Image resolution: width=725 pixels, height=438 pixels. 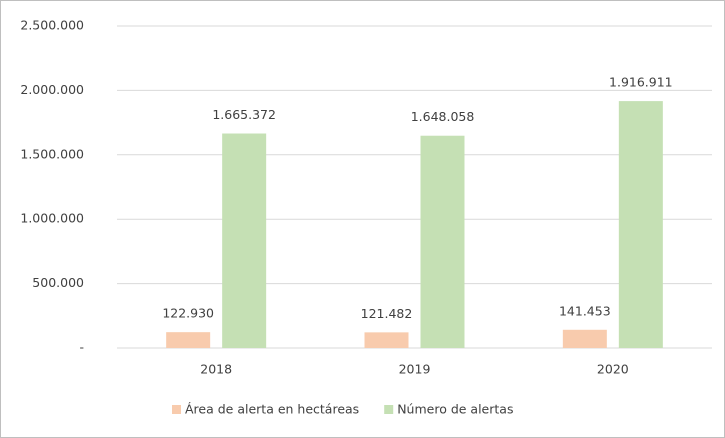 I want to click on y-tick-label: 1.000.000, so click(x=52, y=218).